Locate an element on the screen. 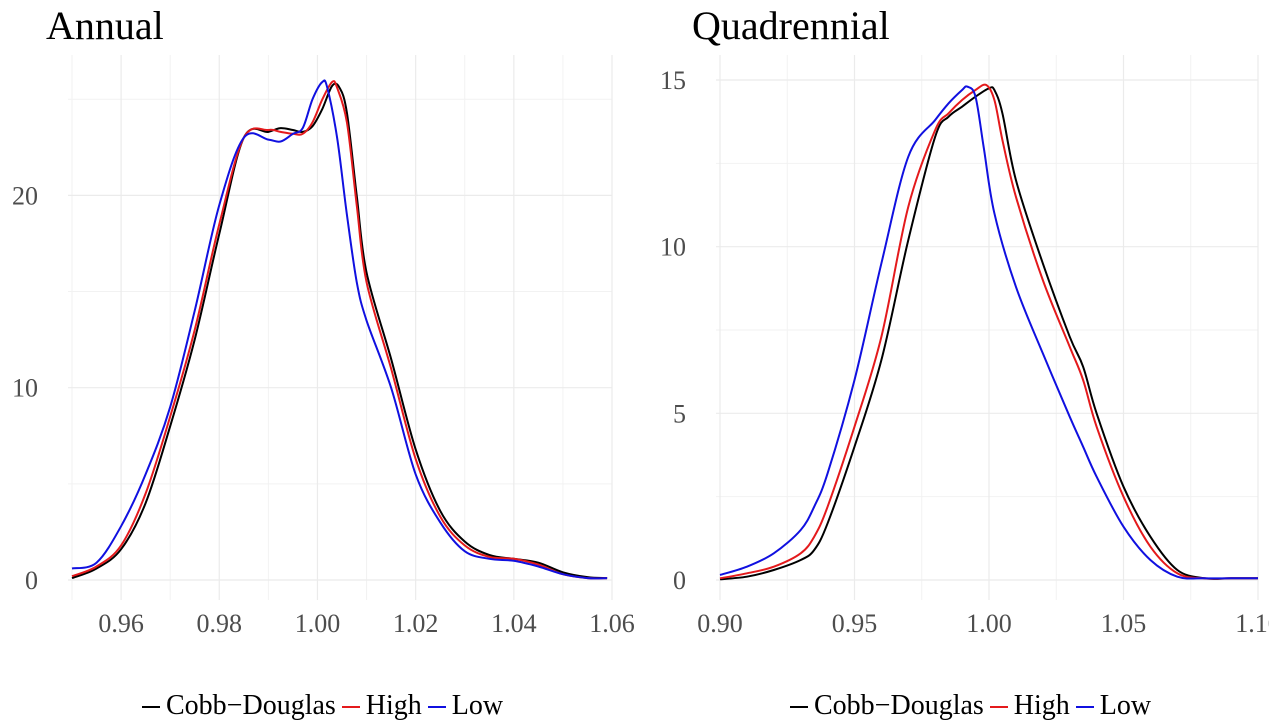 This screenshot has width=1269, height=726. x-tick-label: 1.05 is located at coordinates (1124, 623).